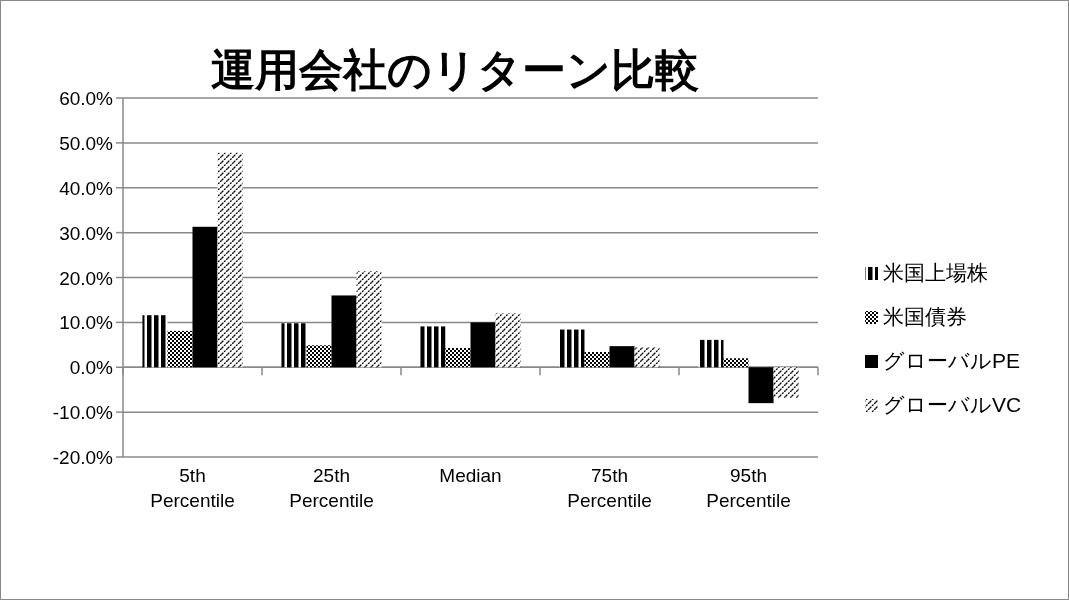  Describe the element at coordinates (86, 278) in the screenshot. I see `y-tick-label: 20.0%` at that location.